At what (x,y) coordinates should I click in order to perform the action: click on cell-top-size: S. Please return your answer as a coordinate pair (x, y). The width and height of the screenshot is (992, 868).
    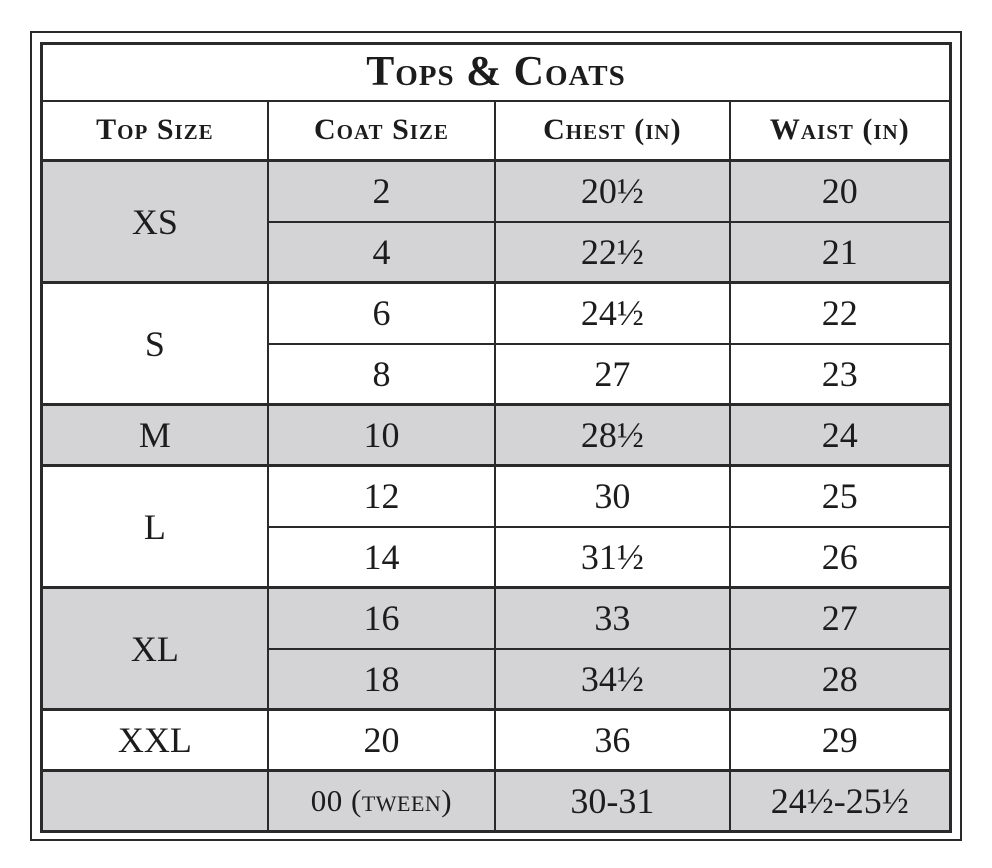
    Looking at the image, I should click on (154, 343).